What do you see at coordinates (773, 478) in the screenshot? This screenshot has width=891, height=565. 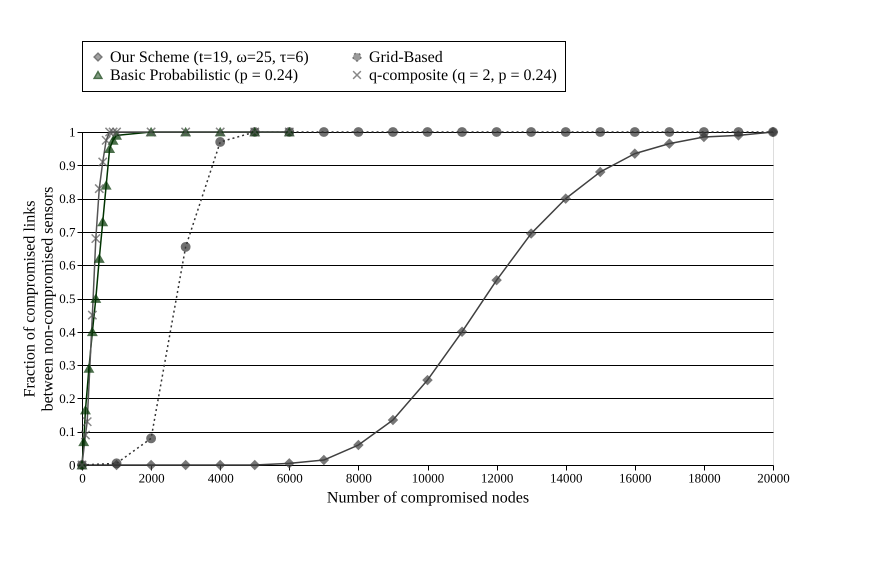 I see `x-tick-label: 20000` at bounding box center [773, 478].